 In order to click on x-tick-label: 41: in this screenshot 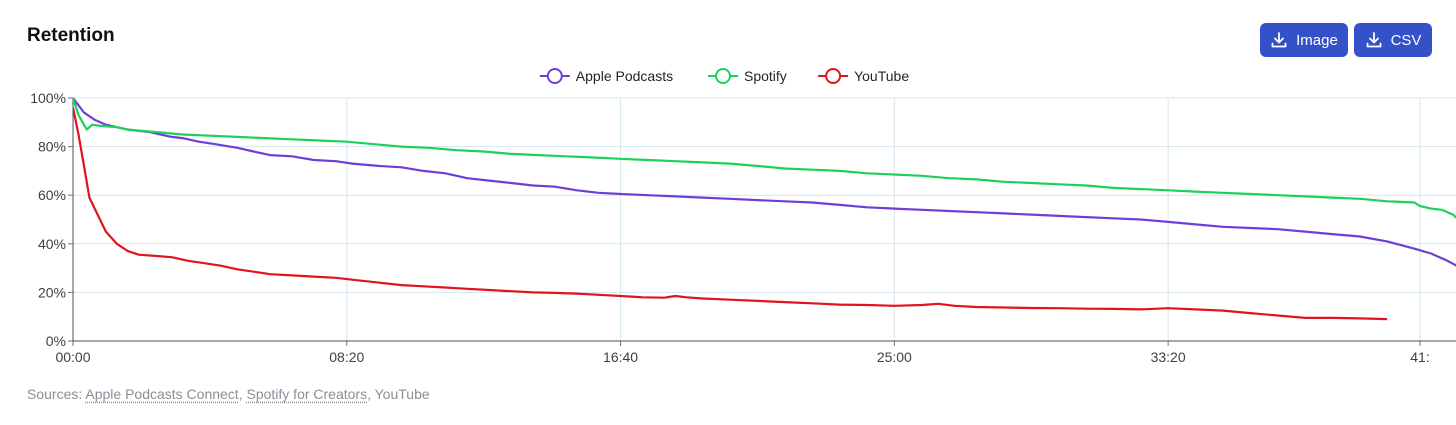, I will do `click(1419, 357)`.